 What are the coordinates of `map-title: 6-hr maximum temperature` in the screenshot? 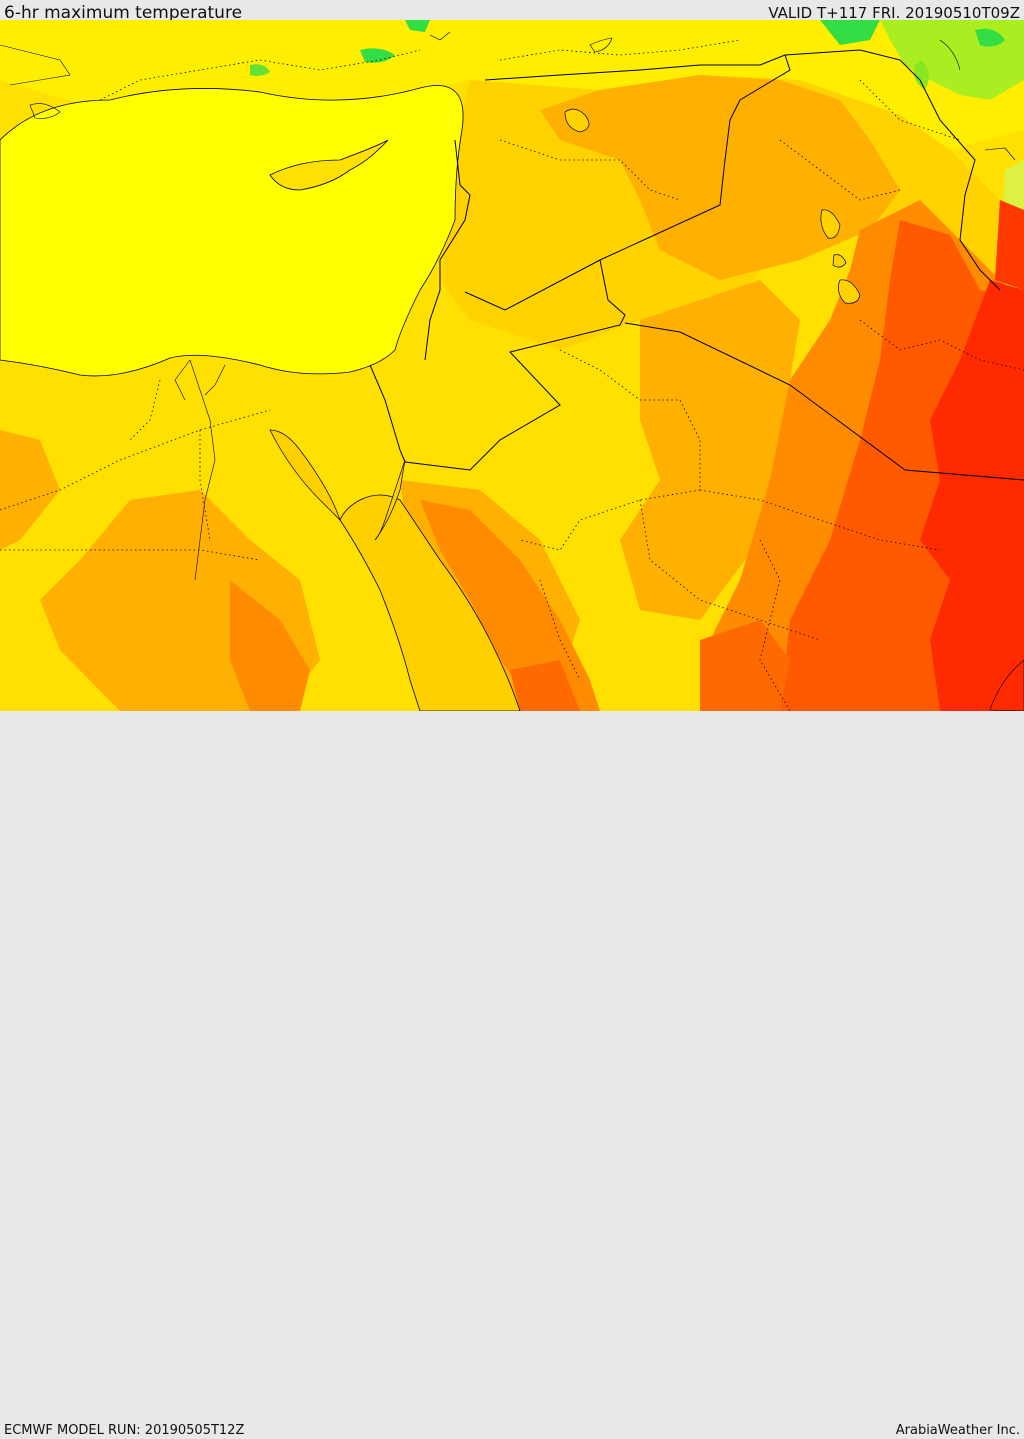 It's located at (123, 13).